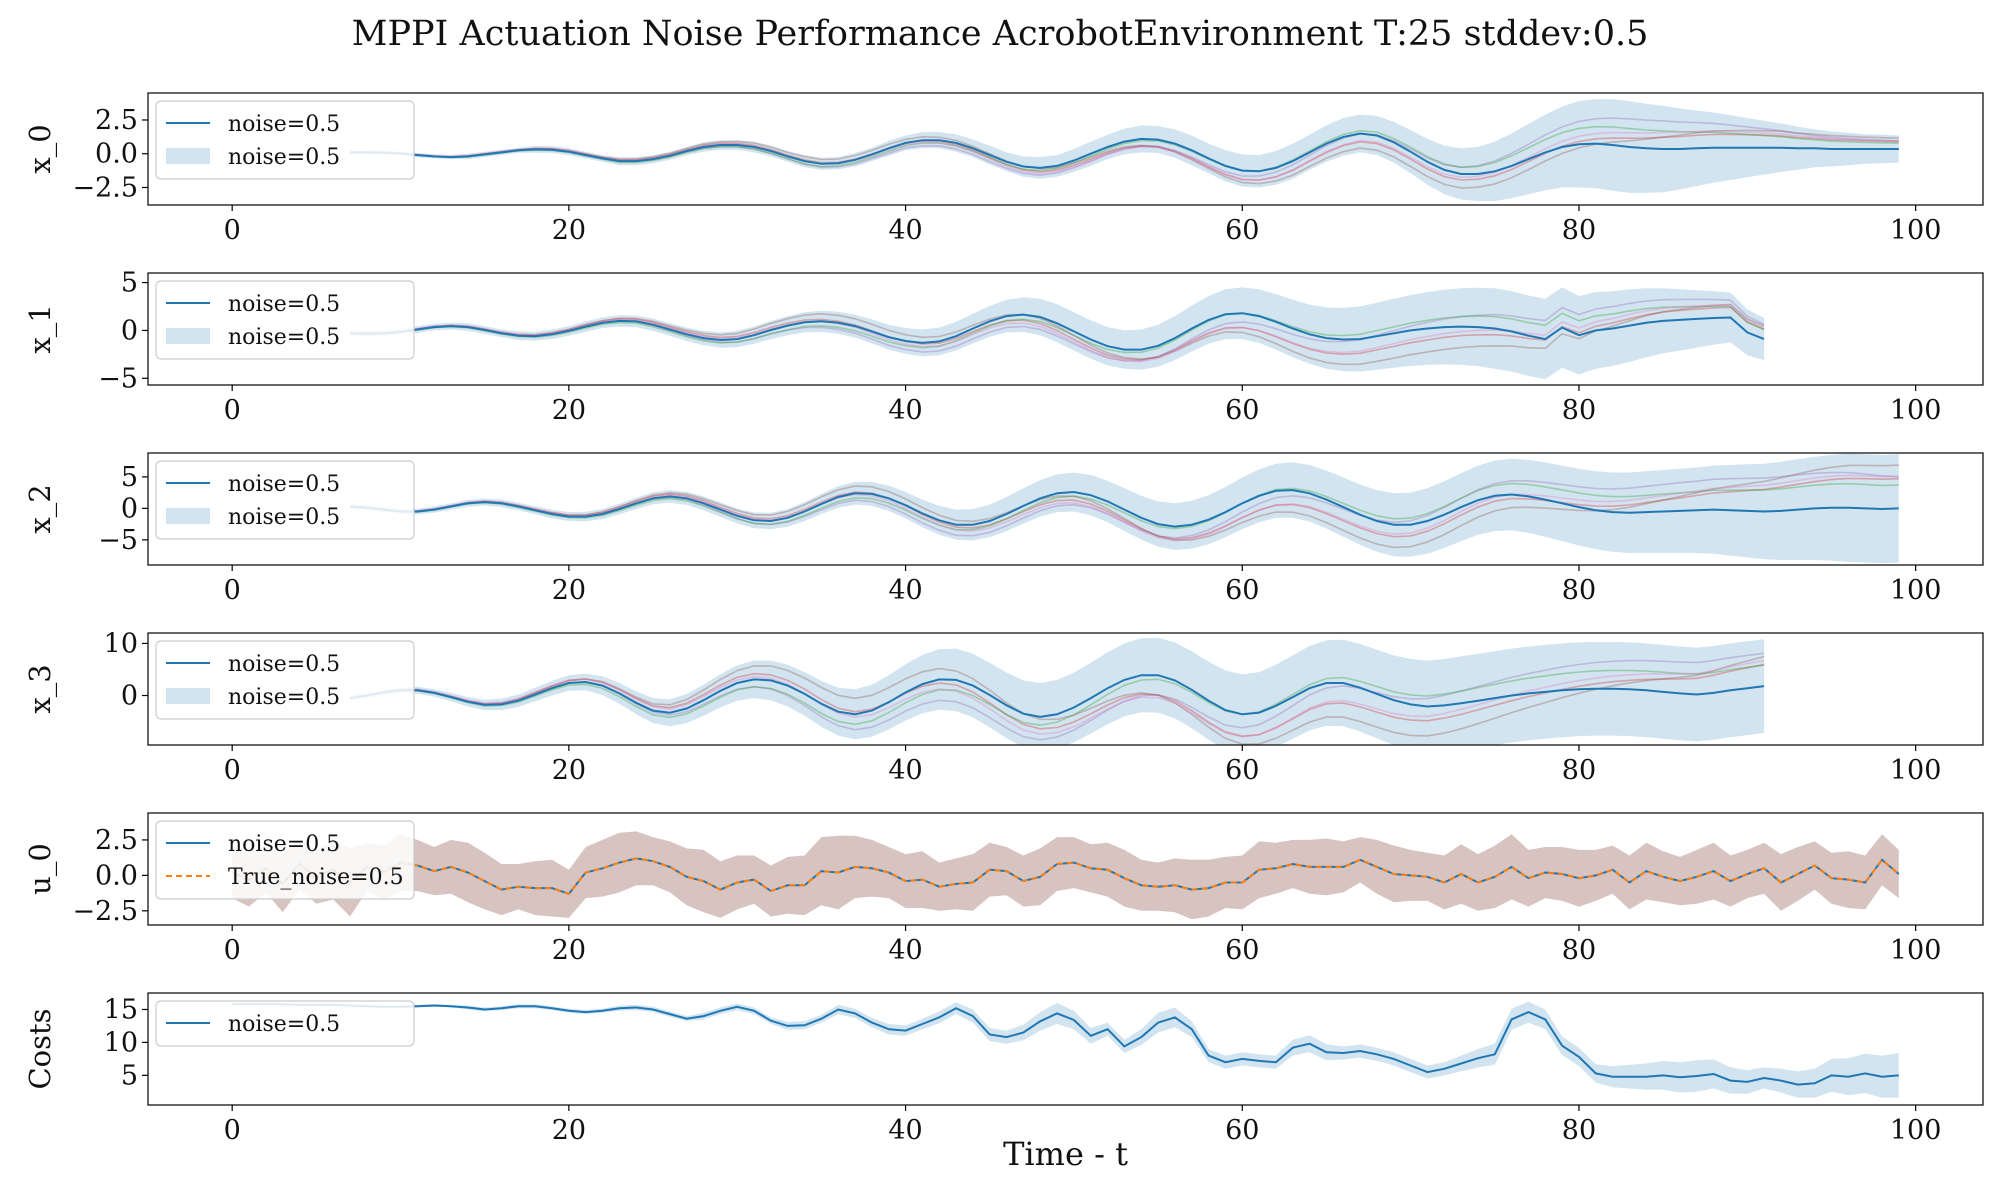 The height and width of the screenshot is (1200, 2000). What do you see at coordinates (121, 1009) in the screenshot?
I see `y-tick-label: 15` at bounding box center [121, 1009].